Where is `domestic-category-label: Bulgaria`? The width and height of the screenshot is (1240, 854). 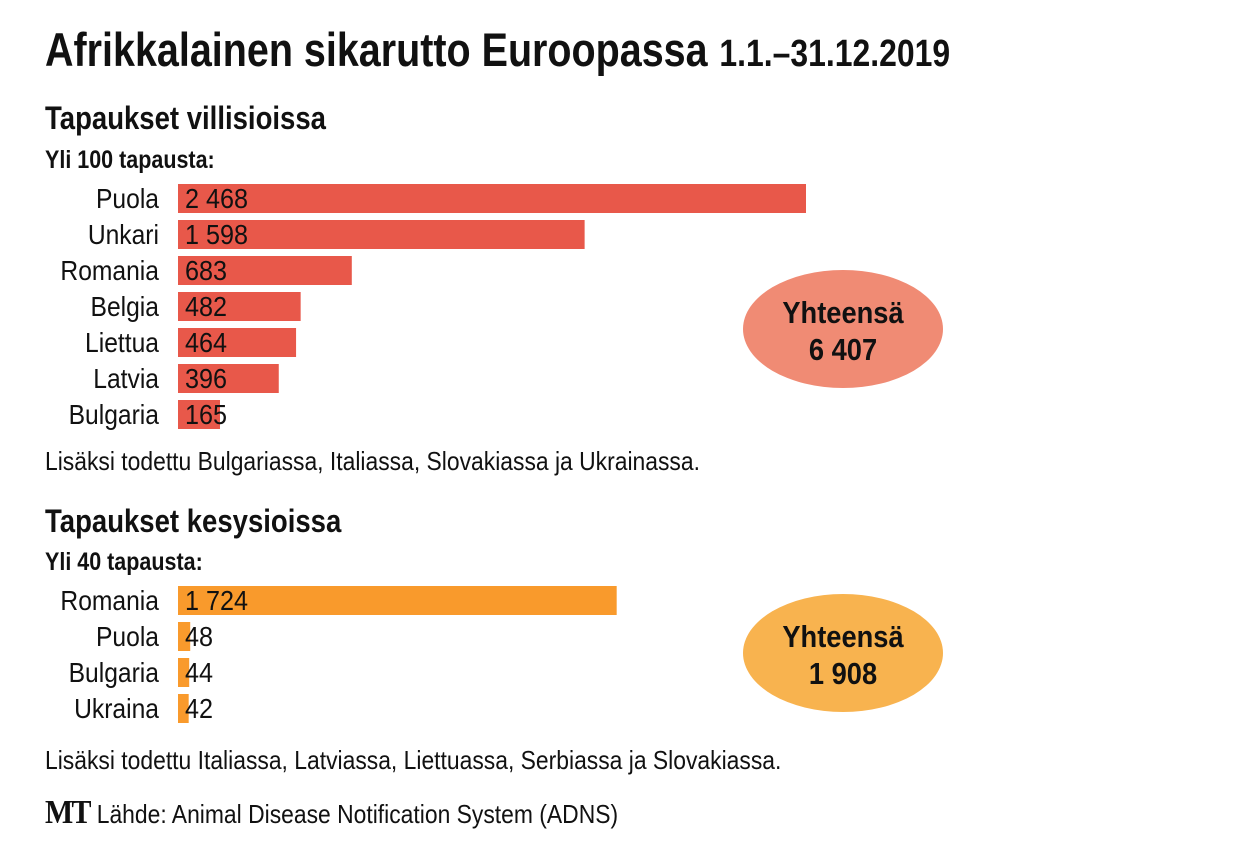 domestic-category-label: Bulgaria is located at coordinates (114, 673).